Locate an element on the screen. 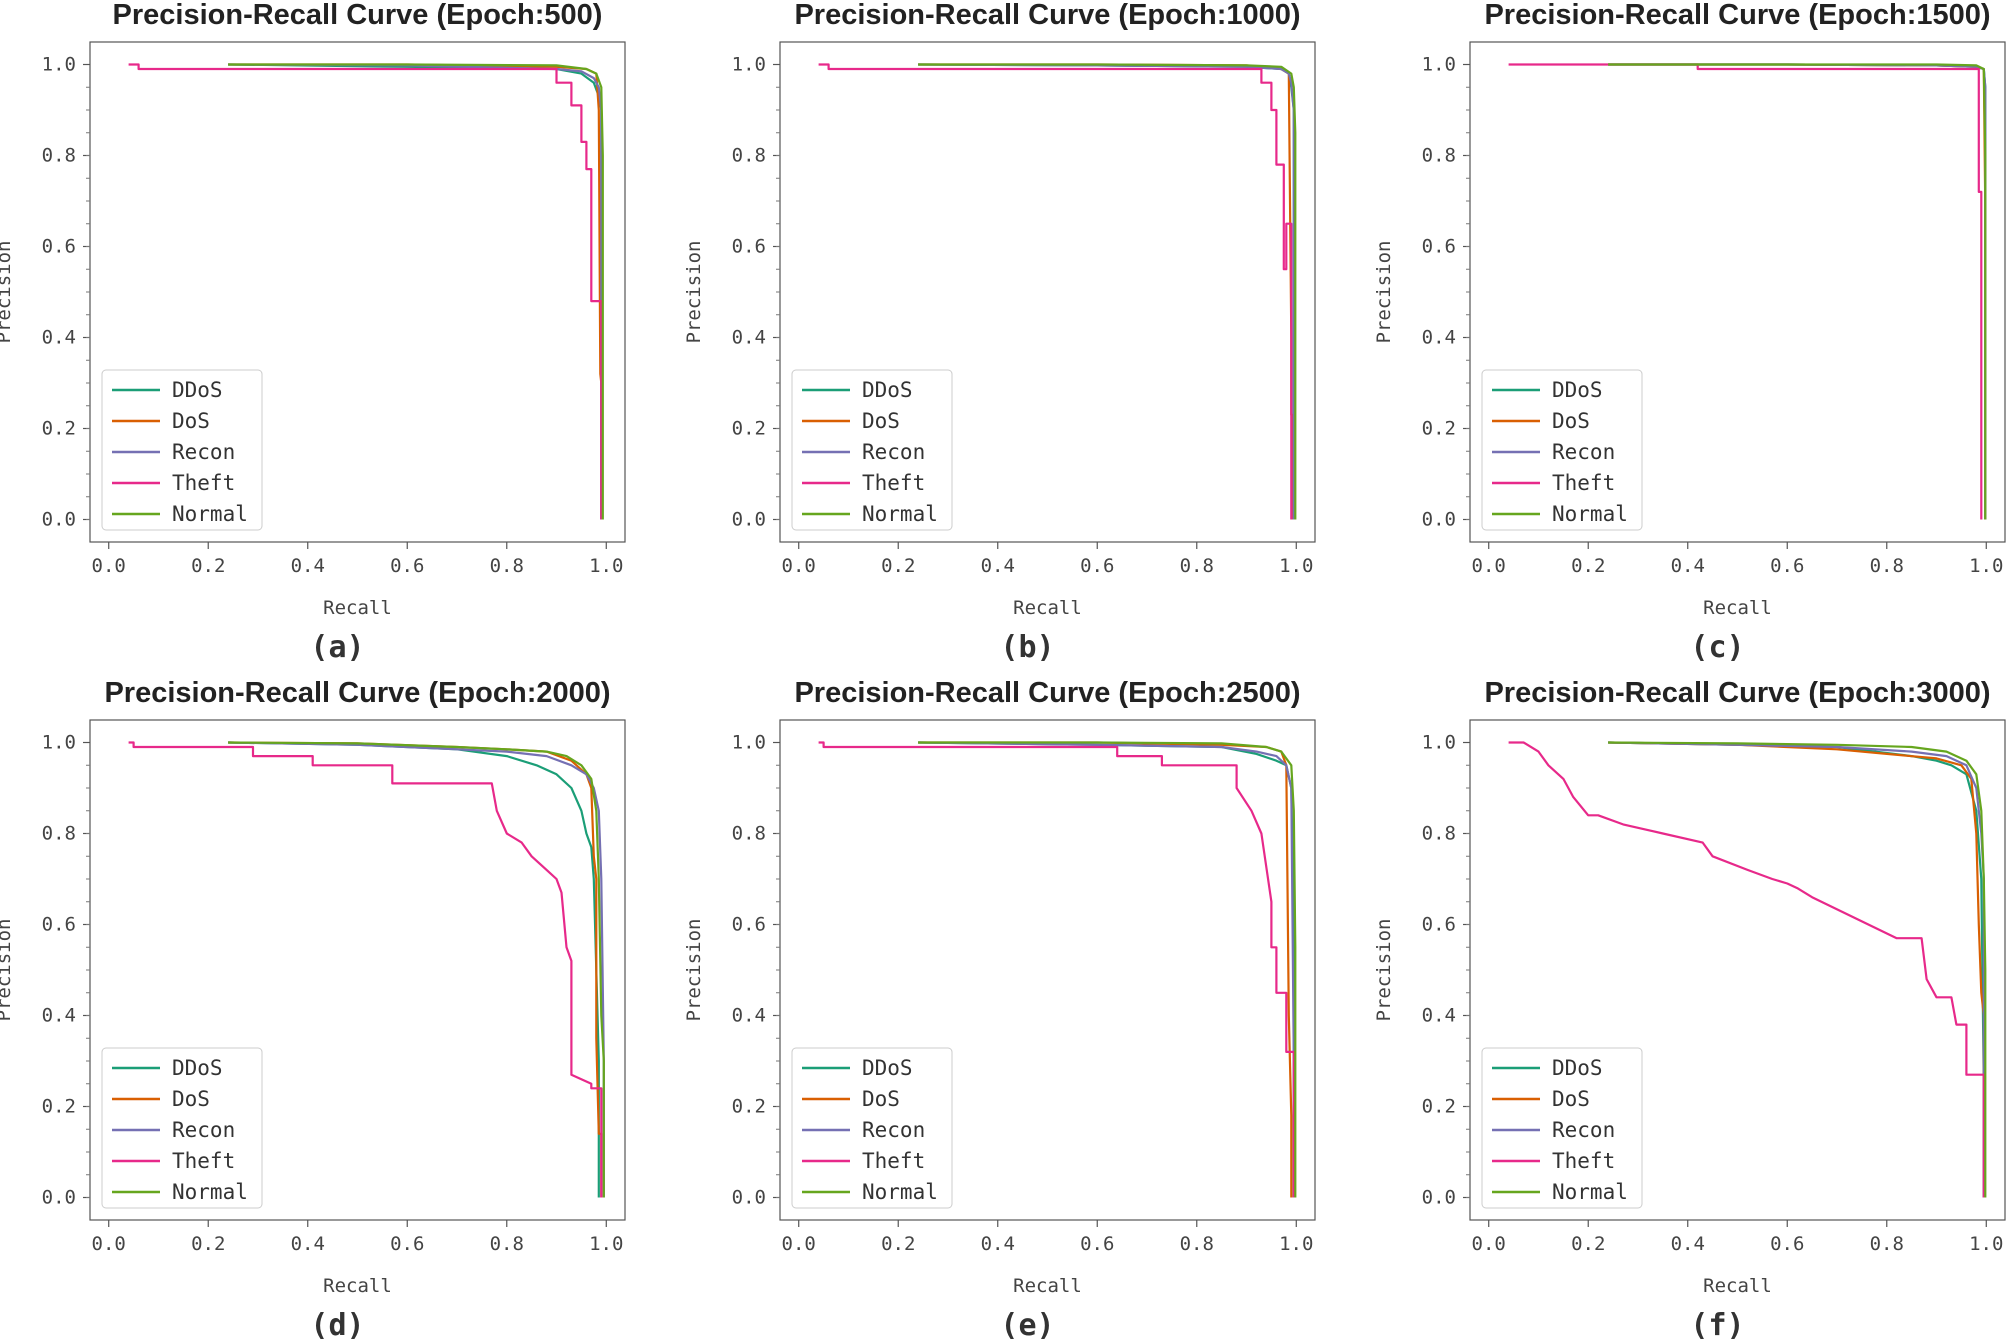 Image resolution: width=2008 pixels, height=1343 pixels. panel-label: (a) is located at coordinates (337, 647).